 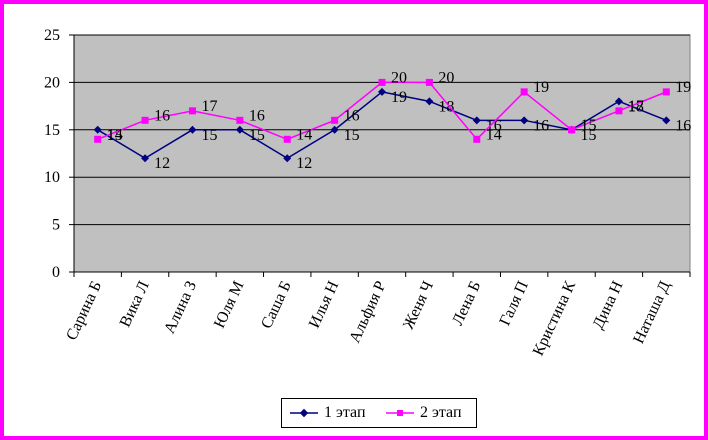 I want to click on legend: 1 этап 2 этап, so click(x=379, y=413).